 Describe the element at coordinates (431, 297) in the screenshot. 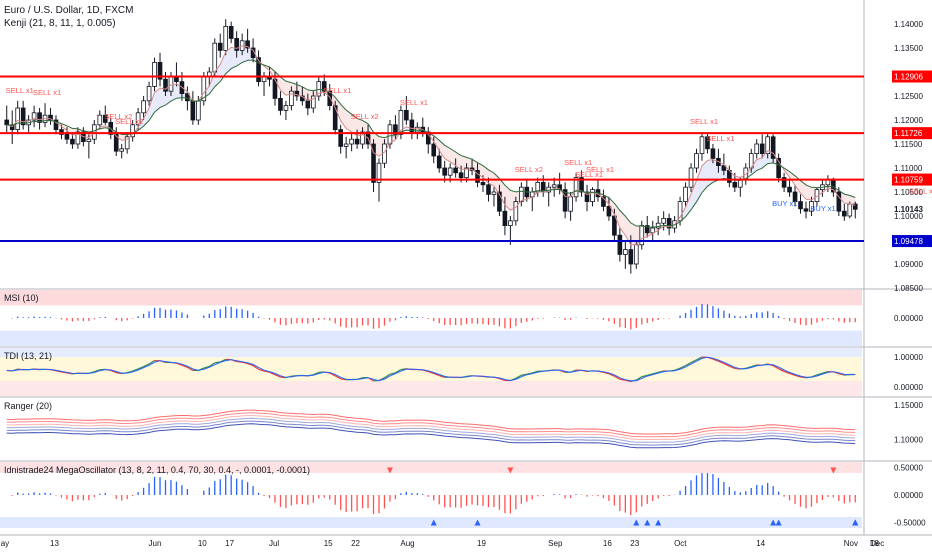

I see `msi-upper-band` at that location.